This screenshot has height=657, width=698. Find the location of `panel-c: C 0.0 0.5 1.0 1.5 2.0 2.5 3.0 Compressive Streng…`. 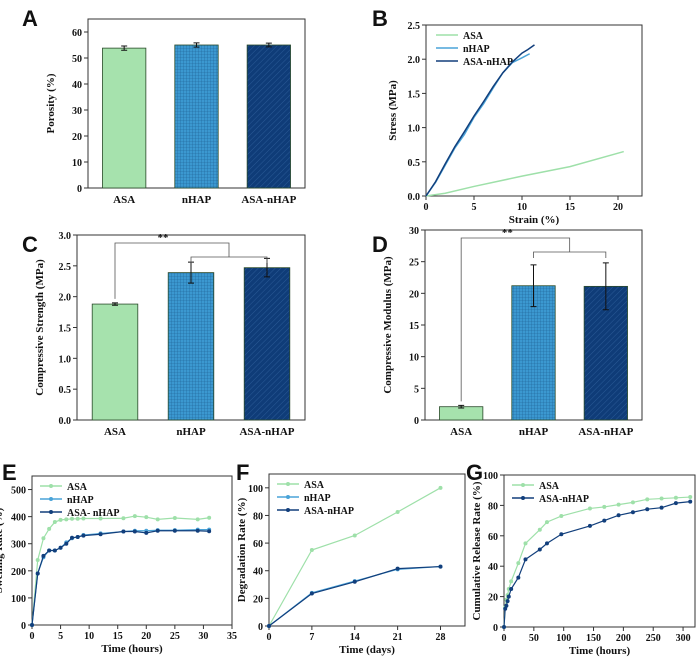

panel-c: C 0.0 0.5 1.0 1.5 2.0 2.5 3.0 Compressive Streng… is located at coordinates (164, 334).